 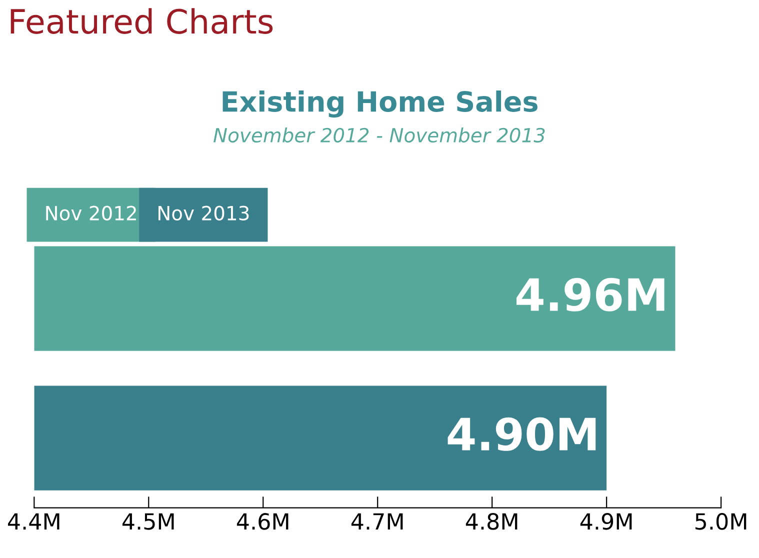 I want to click on data-label: 4.96M, so click(x=590, y=295).